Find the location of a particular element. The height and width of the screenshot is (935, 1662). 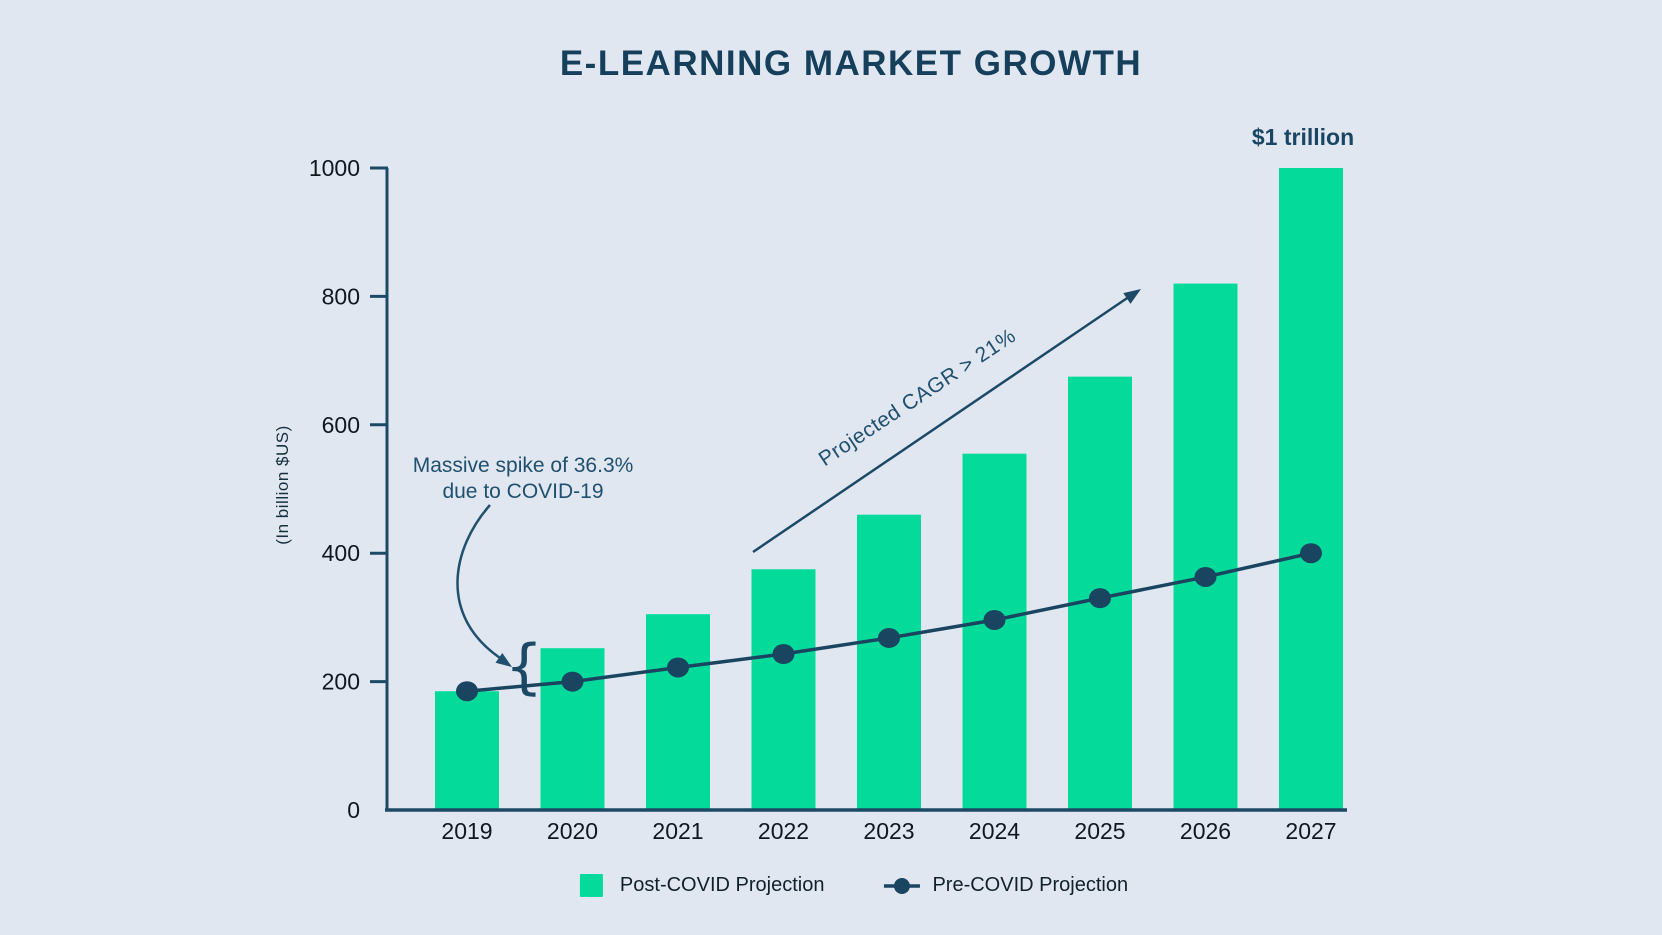

legend-item-post-covid: Post-COVID Projection is located at coordinates (702, 885).